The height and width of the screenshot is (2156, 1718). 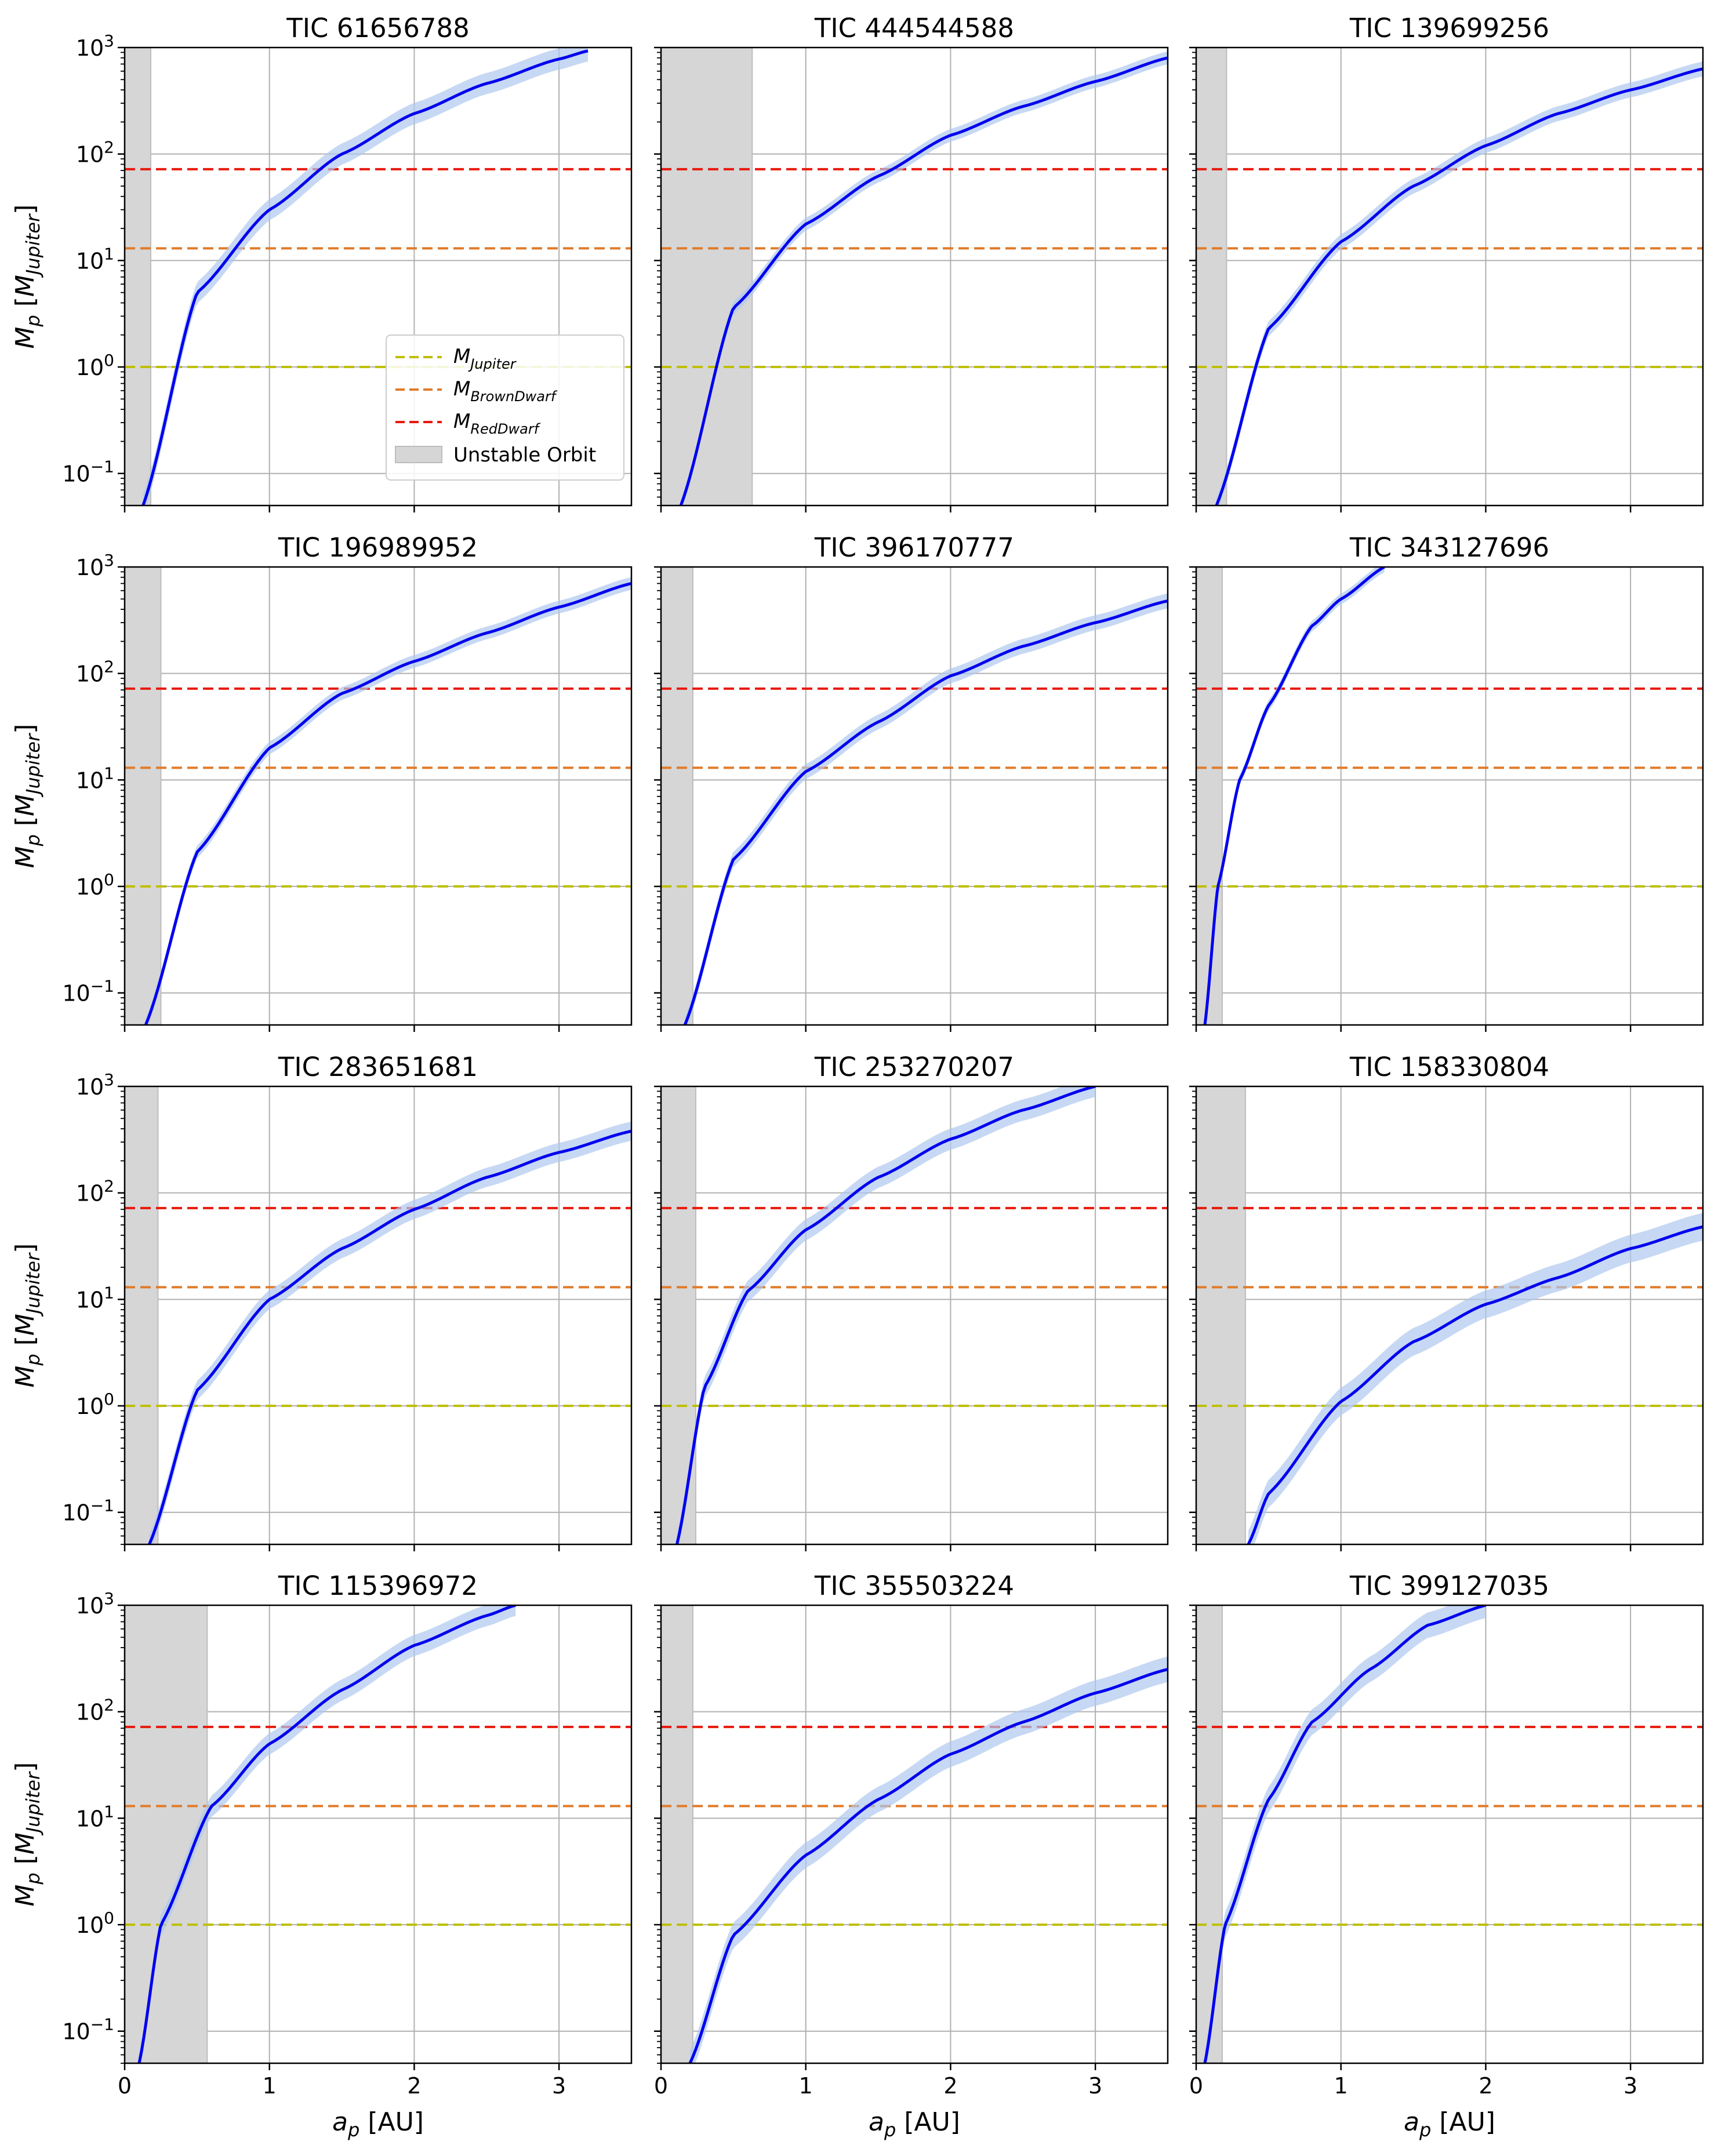 I want to click on panel: TIC 158330804, so click(x=1446, y=1302).